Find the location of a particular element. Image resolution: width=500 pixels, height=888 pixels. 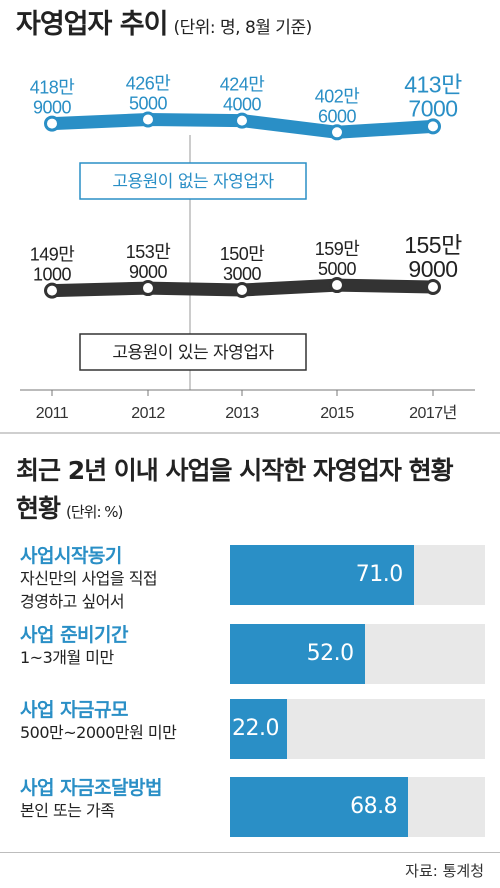

bar-value-label: 52.0 is located at coordinates (330, 653).